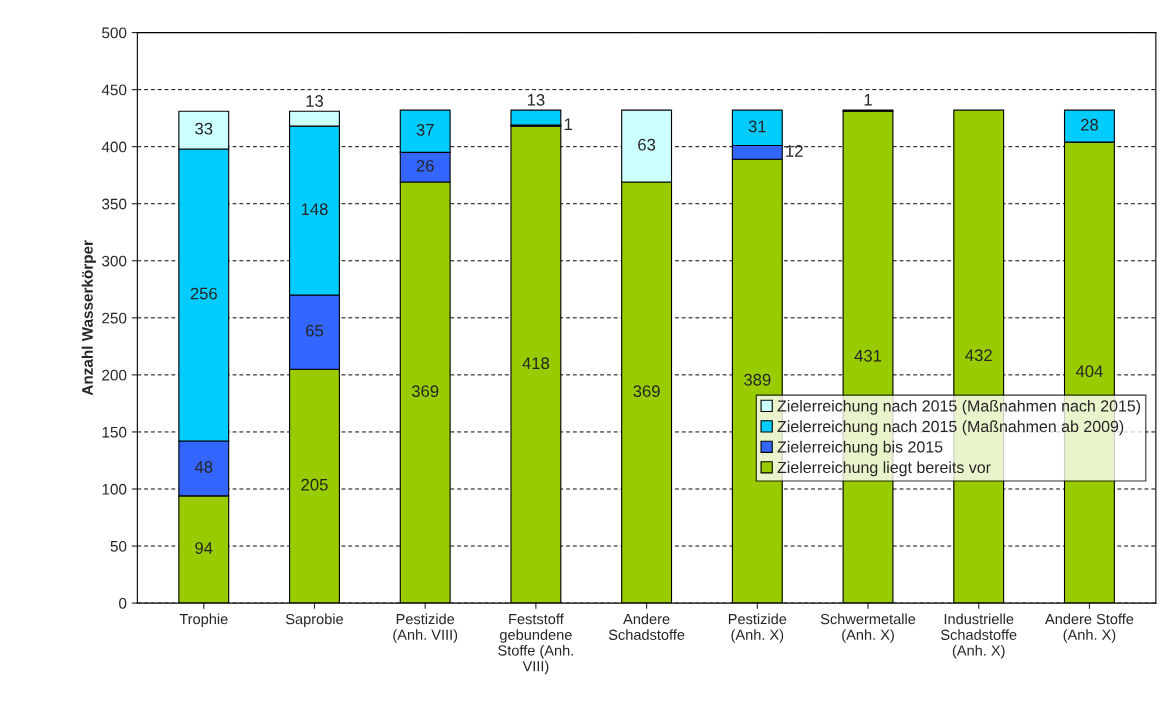 This screenshot has height=724, width=1164. Describe the element at coordinates (1089, 124) in the screenshot. I see `data-label: 28` at that location.